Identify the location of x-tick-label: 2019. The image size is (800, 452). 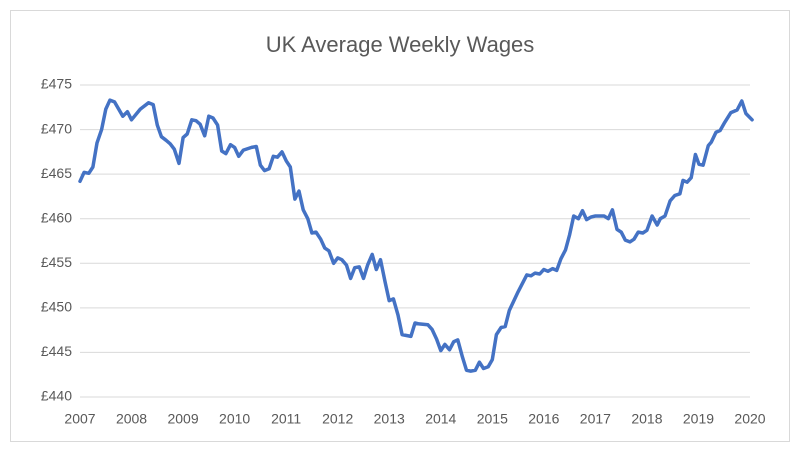
(698, 419).